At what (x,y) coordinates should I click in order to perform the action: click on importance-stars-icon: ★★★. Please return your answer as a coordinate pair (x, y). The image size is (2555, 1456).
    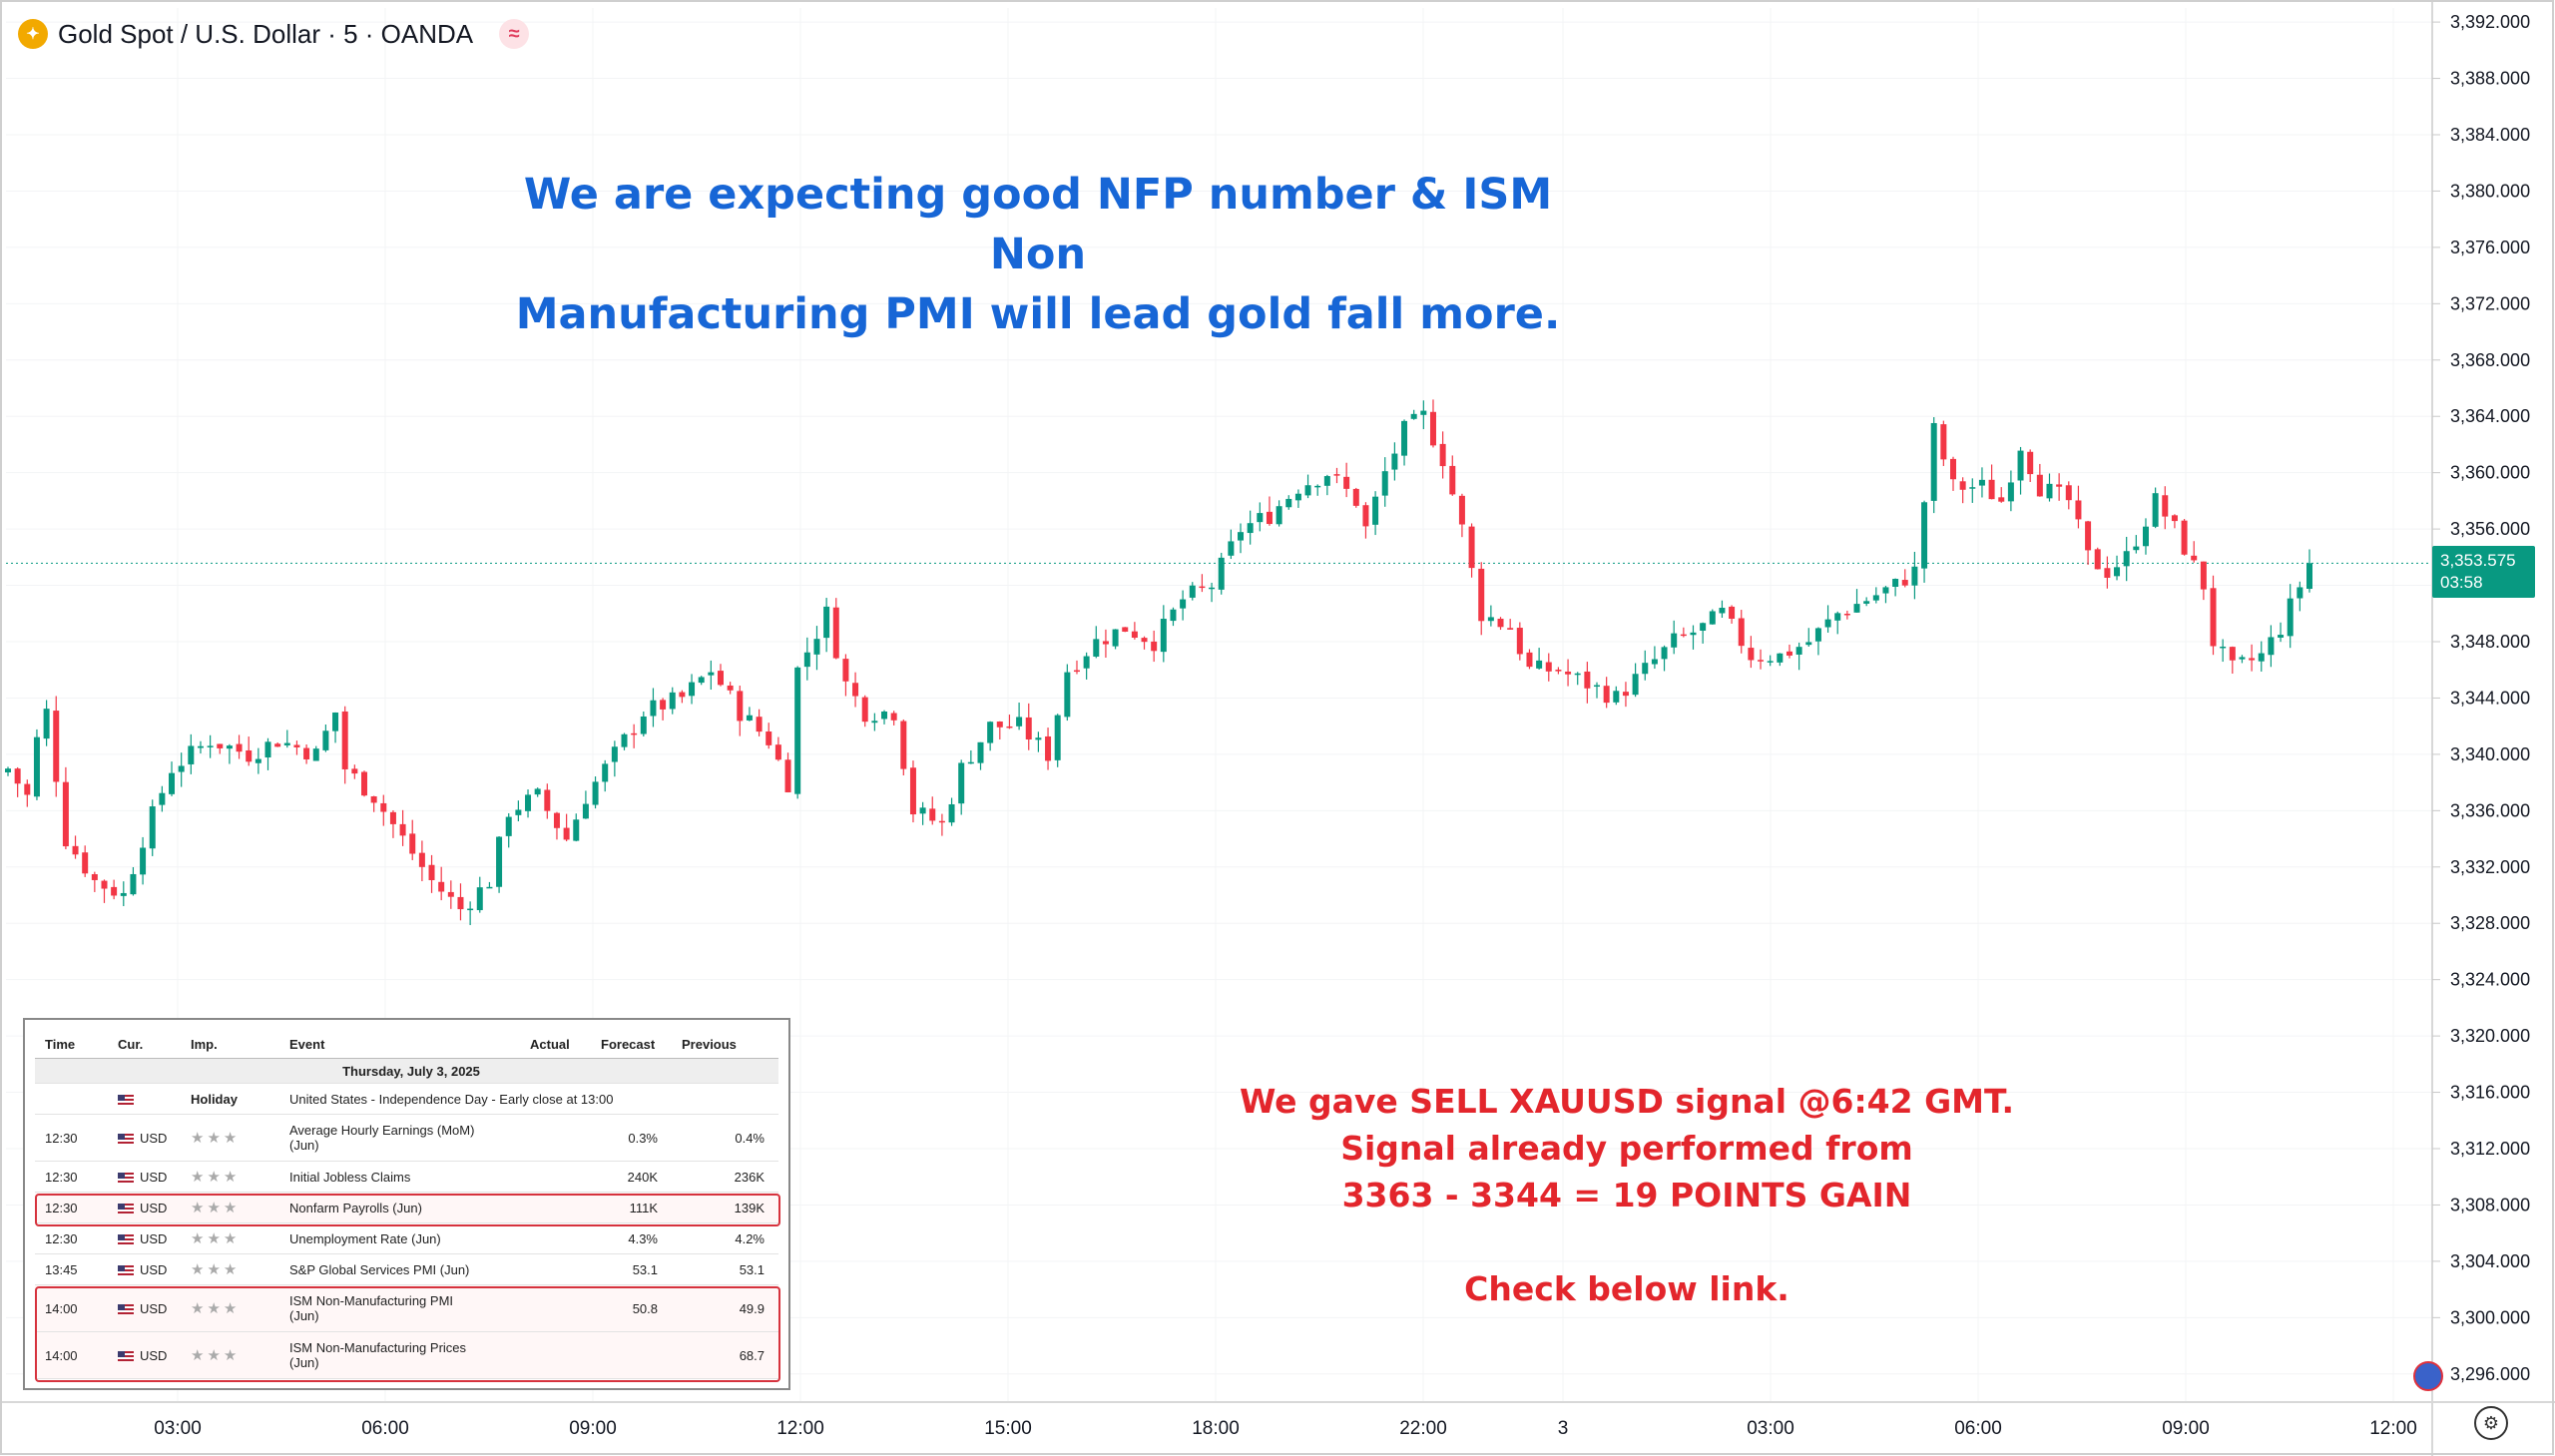
    Looking at the image, I should click on (216, 1138).